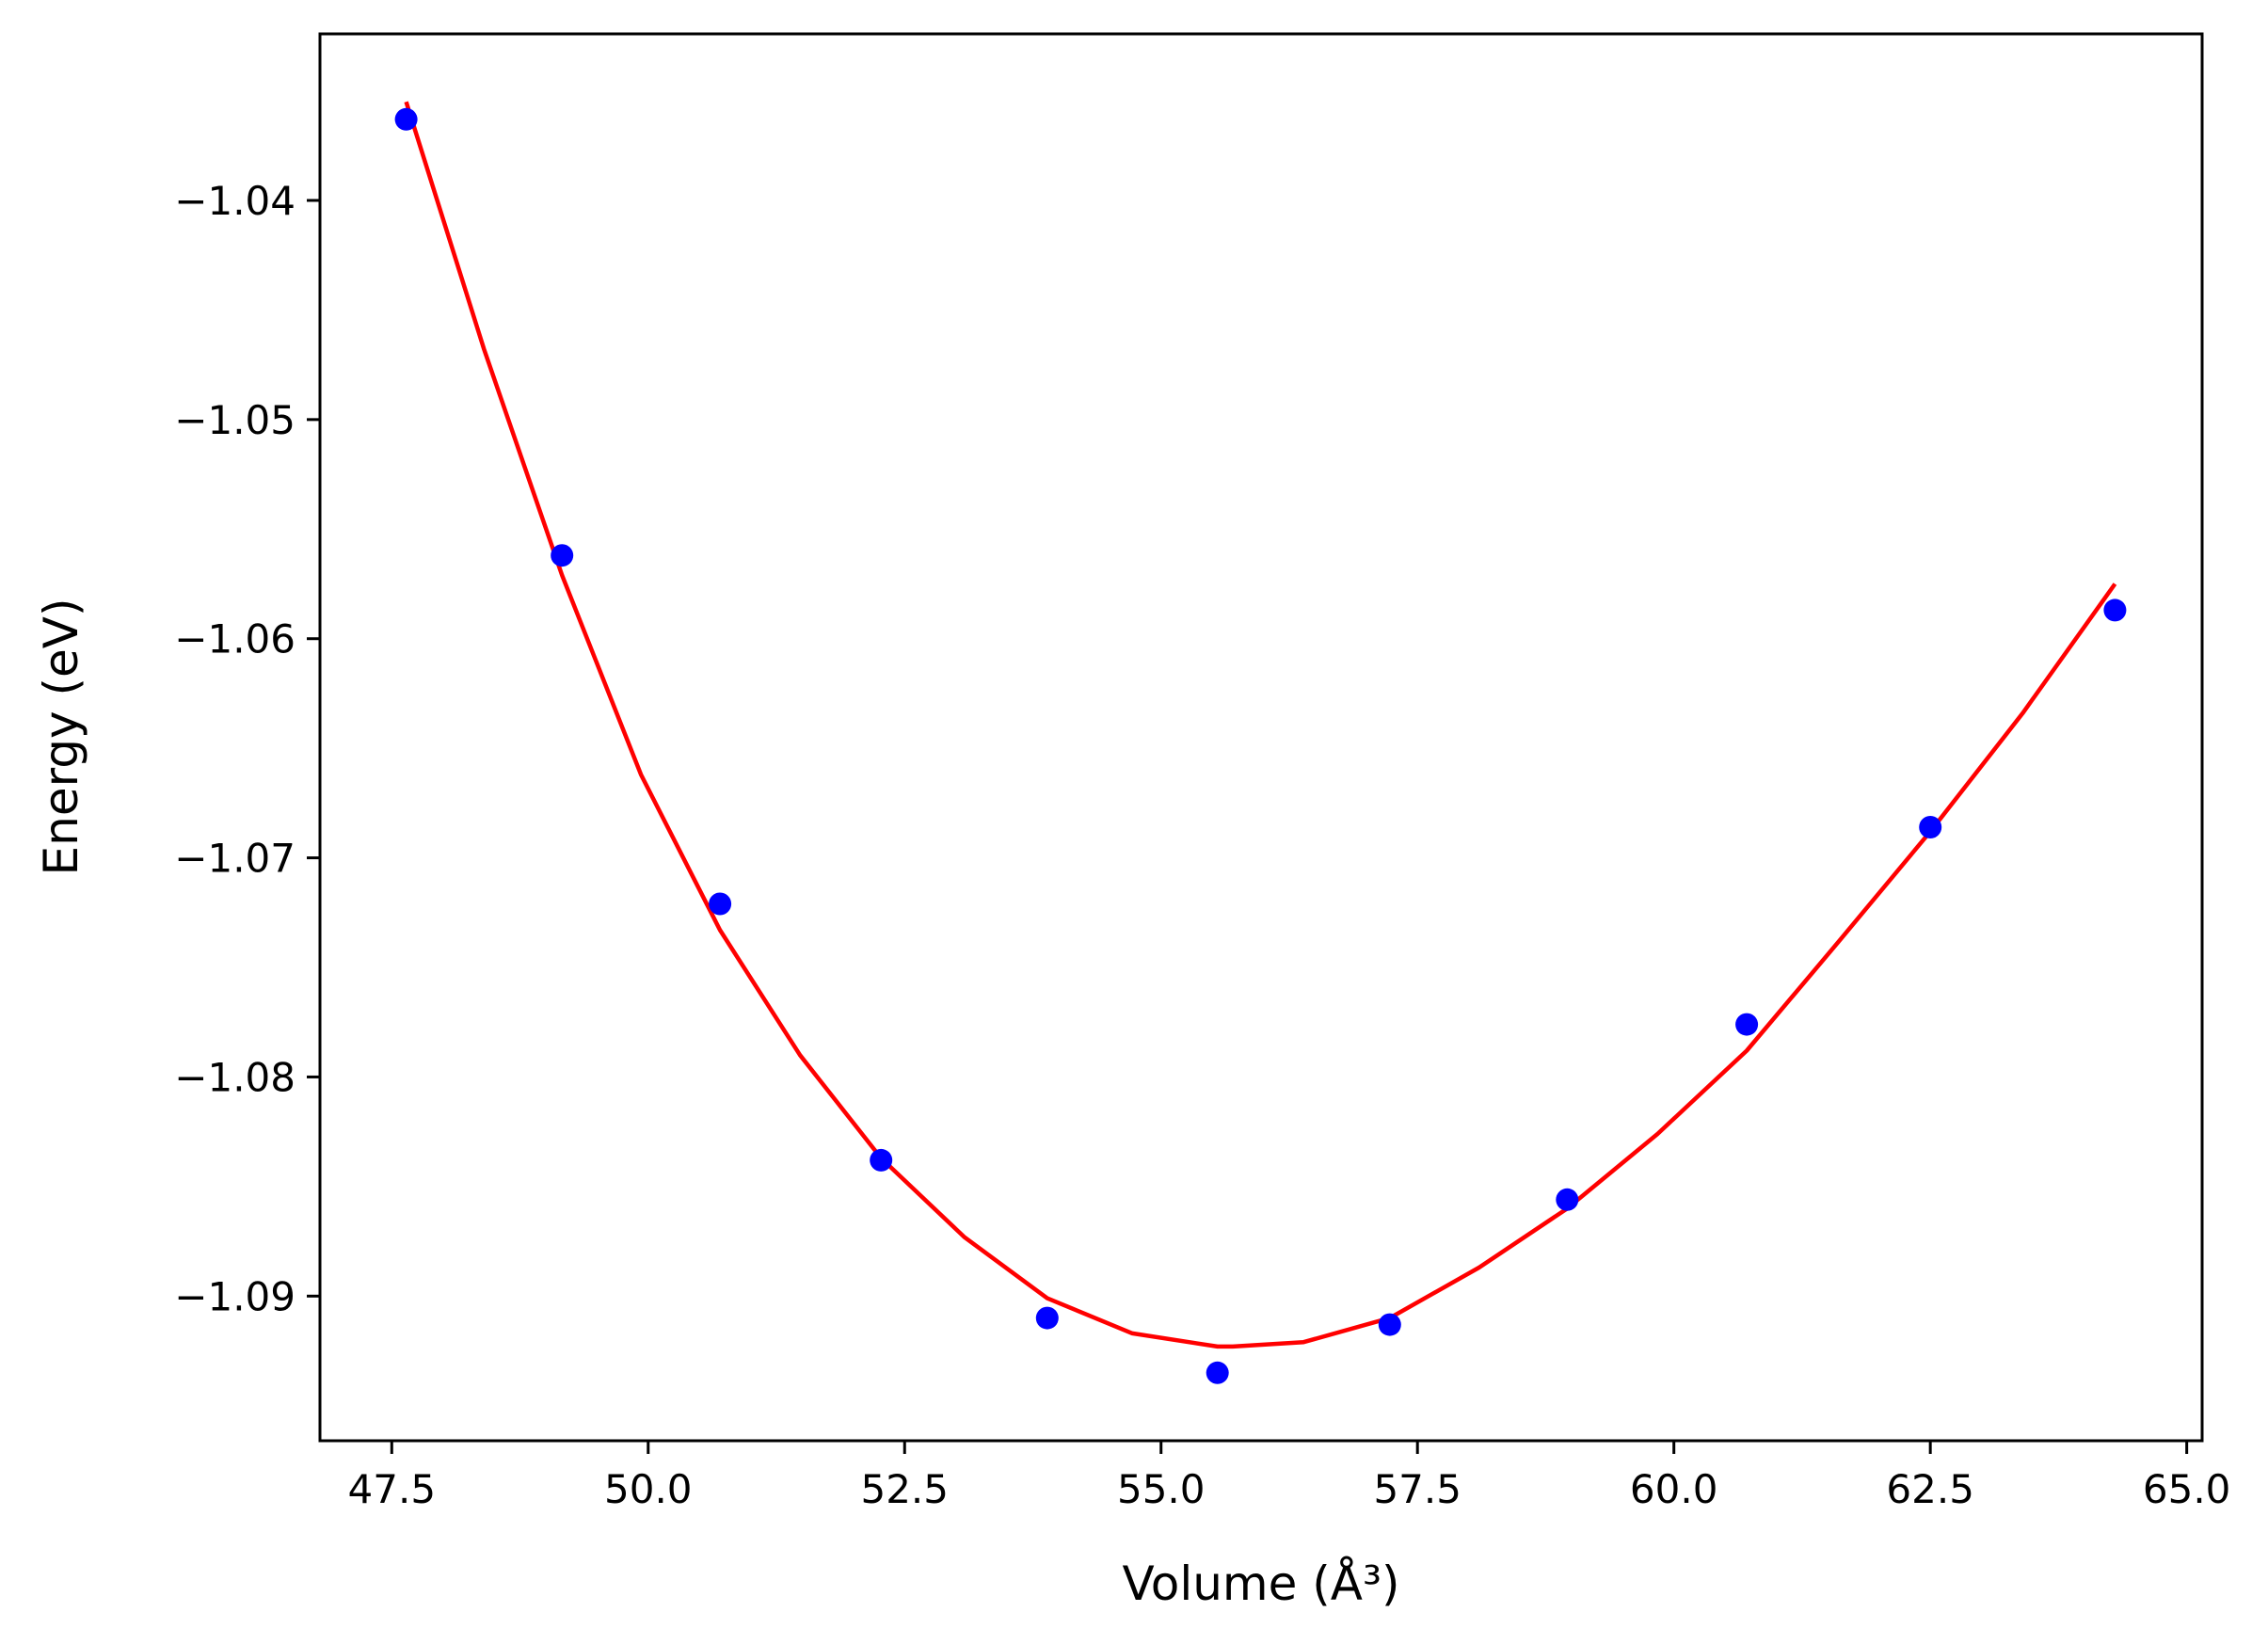 The image size is (2268, 1644). Describe the element at coordinates (1289, 1476) in the screenshot. I see `x-axis-ticks: 47.5 50.0 52.5 55.0 57.5 60.0 62.5 65.0` at that location.